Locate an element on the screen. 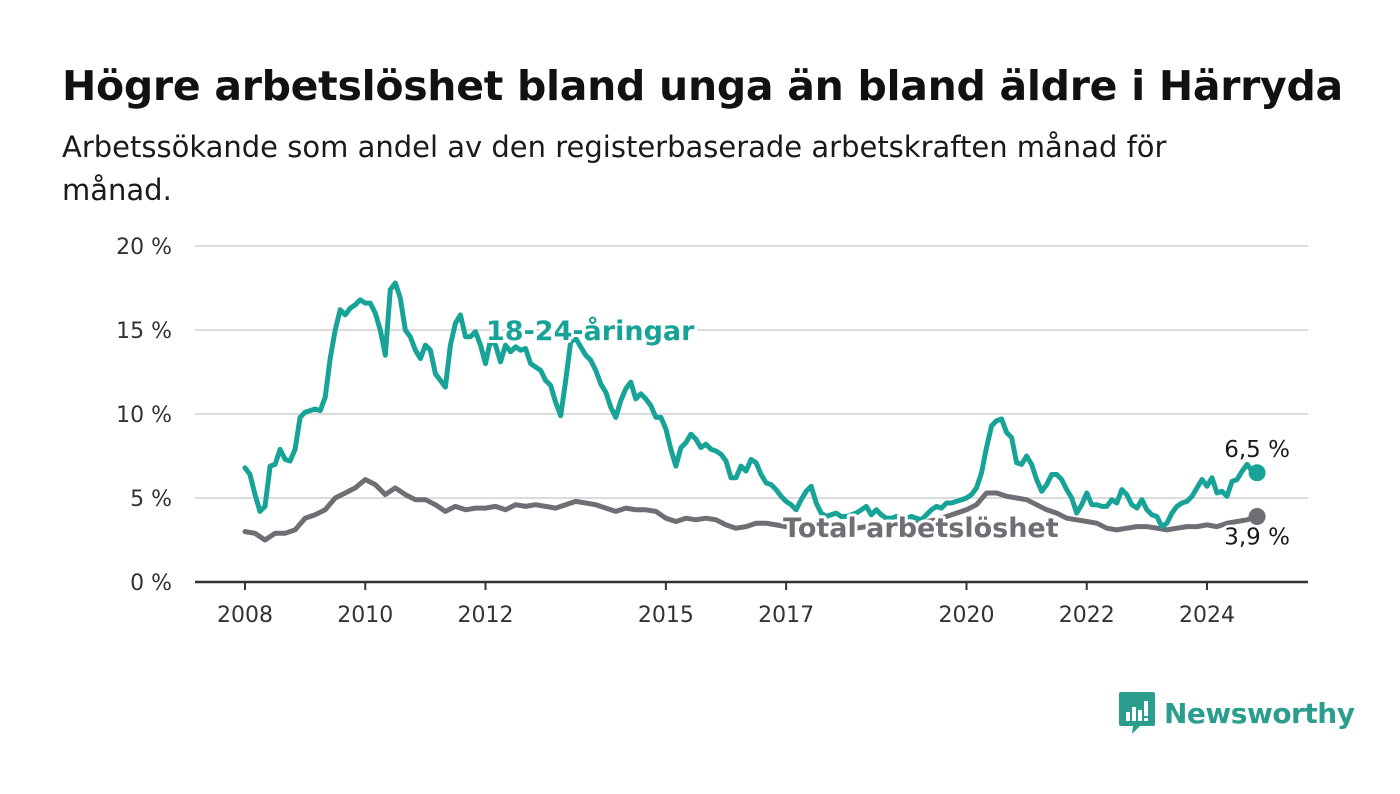 The height and width of the screenshot is (794, 1400). x-tick-label: 2017 is located at coordinates (786, 615).